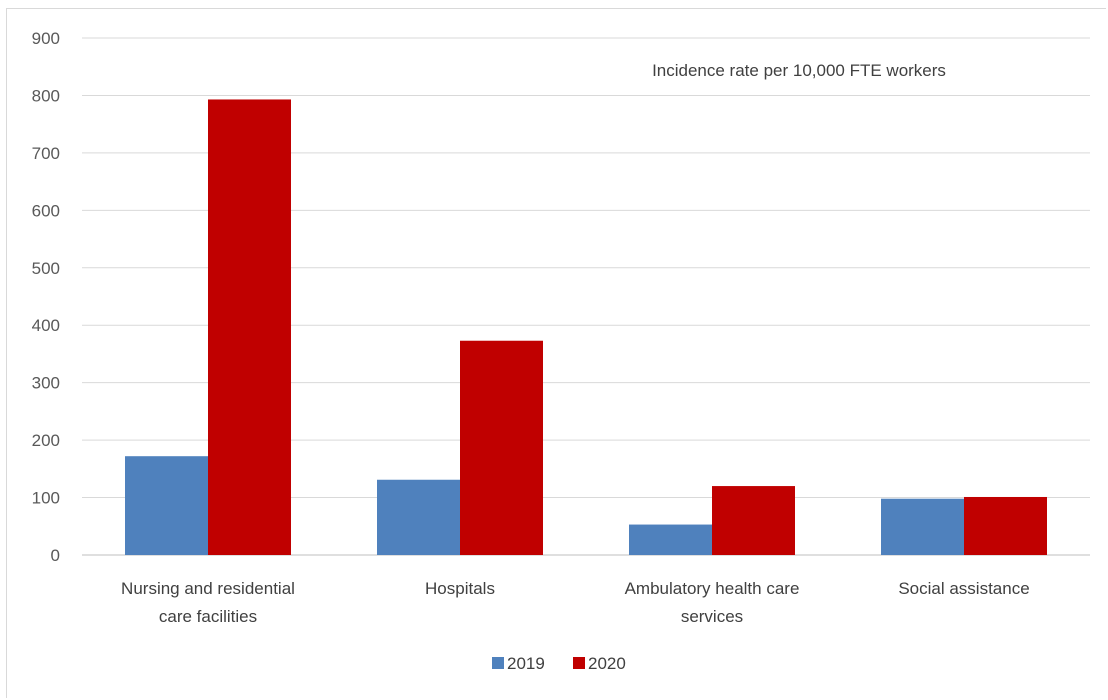  Describe the element at coordinates (607, 663) in the screenshot. I see `legend-label: 2020` at that location.